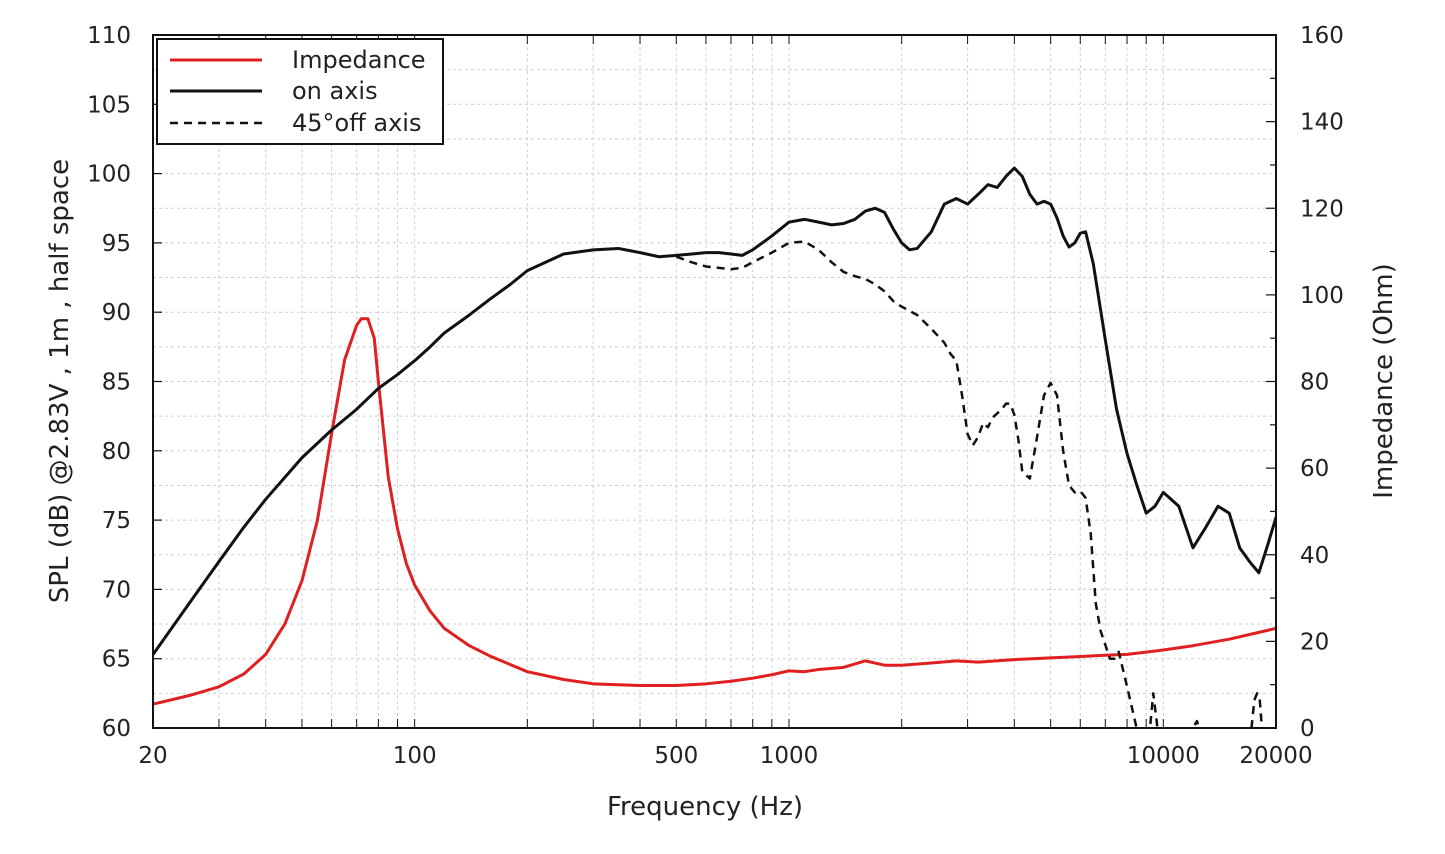 The width and height of the screenshot is (1445, 854). I want to click on y-right-tick-label: 80, so click(1314, 383).